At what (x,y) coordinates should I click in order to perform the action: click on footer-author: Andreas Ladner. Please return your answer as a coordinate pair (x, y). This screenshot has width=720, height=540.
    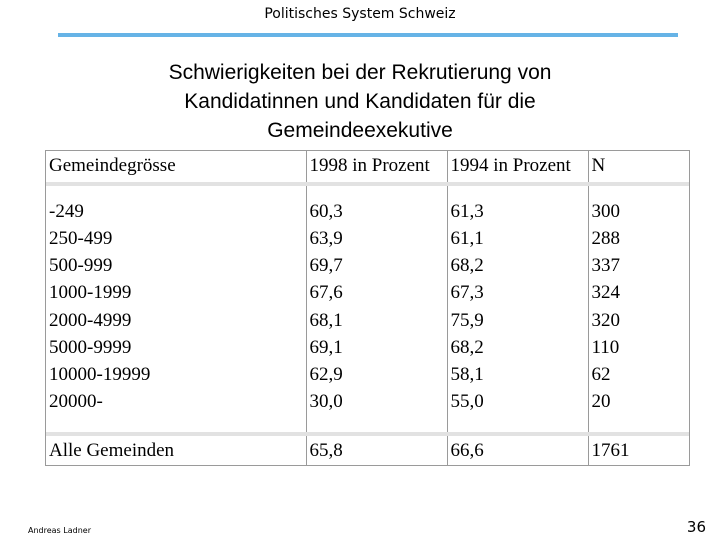
    Looking at the image, I should click on (59, 530).